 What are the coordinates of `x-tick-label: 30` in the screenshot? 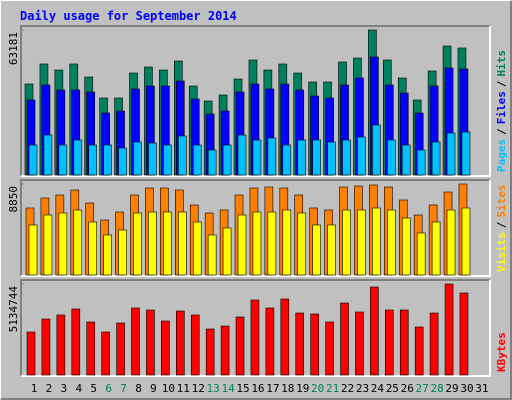 It's located at (466, 388).